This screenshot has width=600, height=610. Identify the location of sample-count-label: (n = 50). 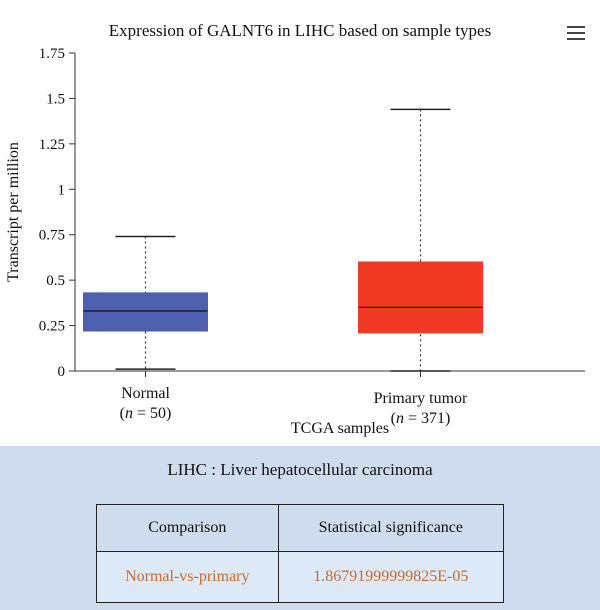
(146, 413).